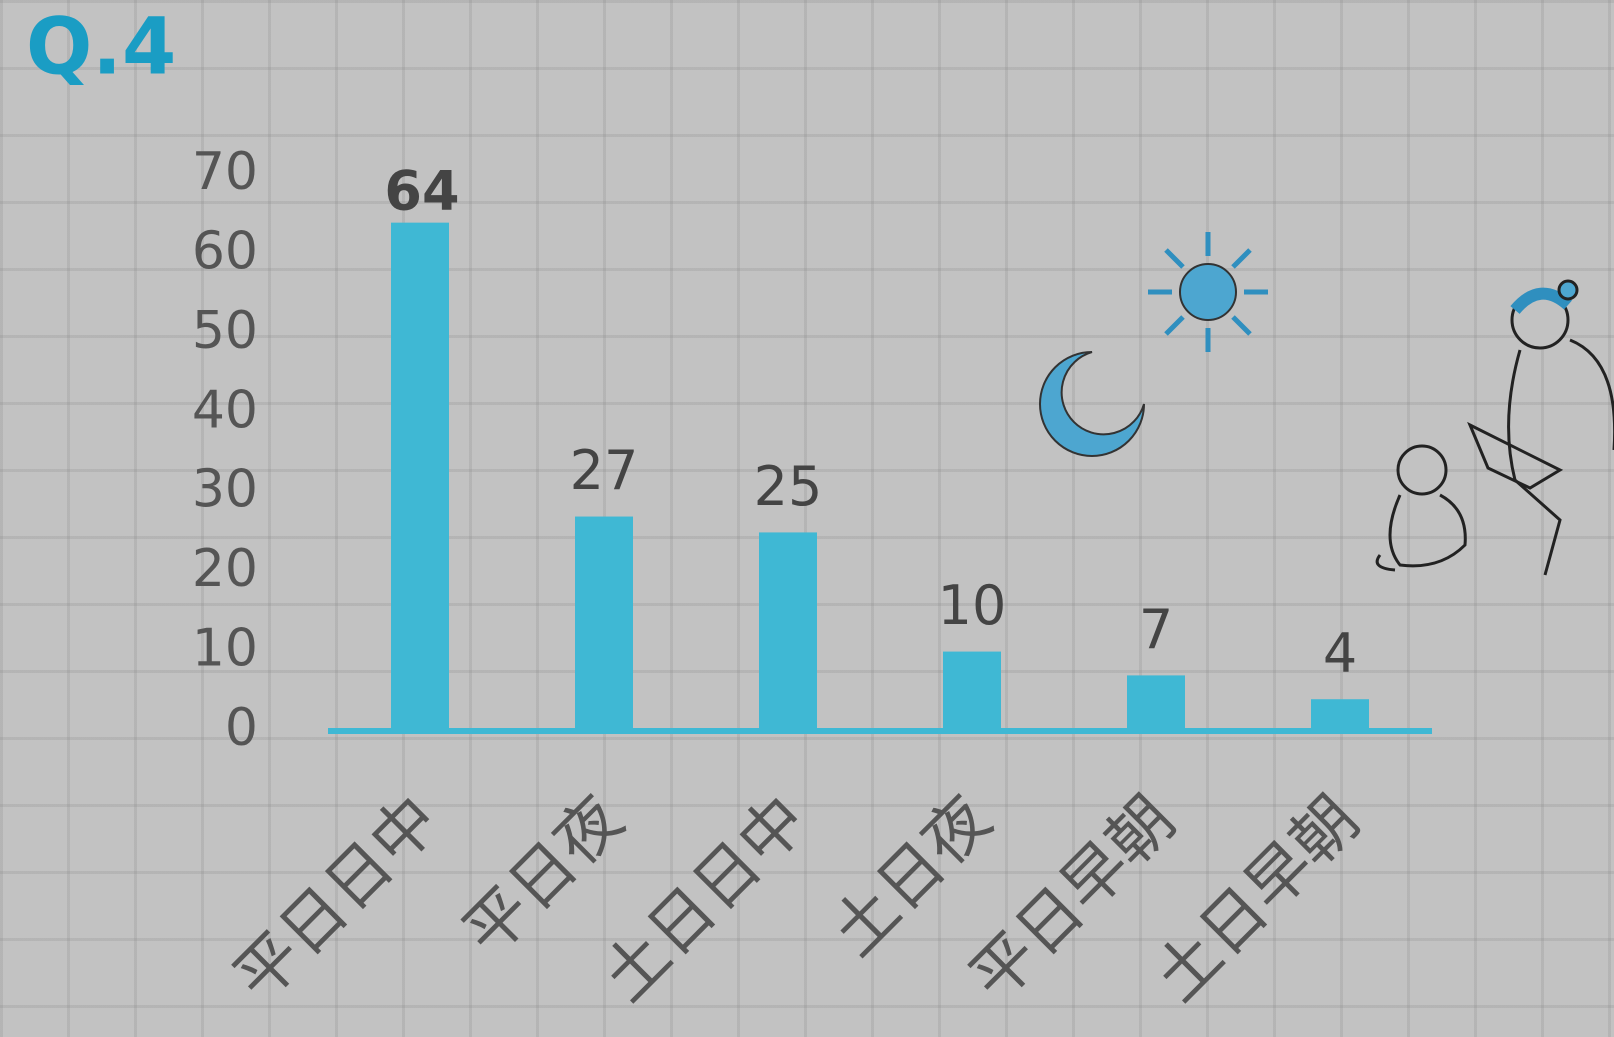 This screenshot has width=1614, height=1037. Describe the element at coordinates (225, 251) in the screenshot. I see `y-tick-label: 60` at that location.